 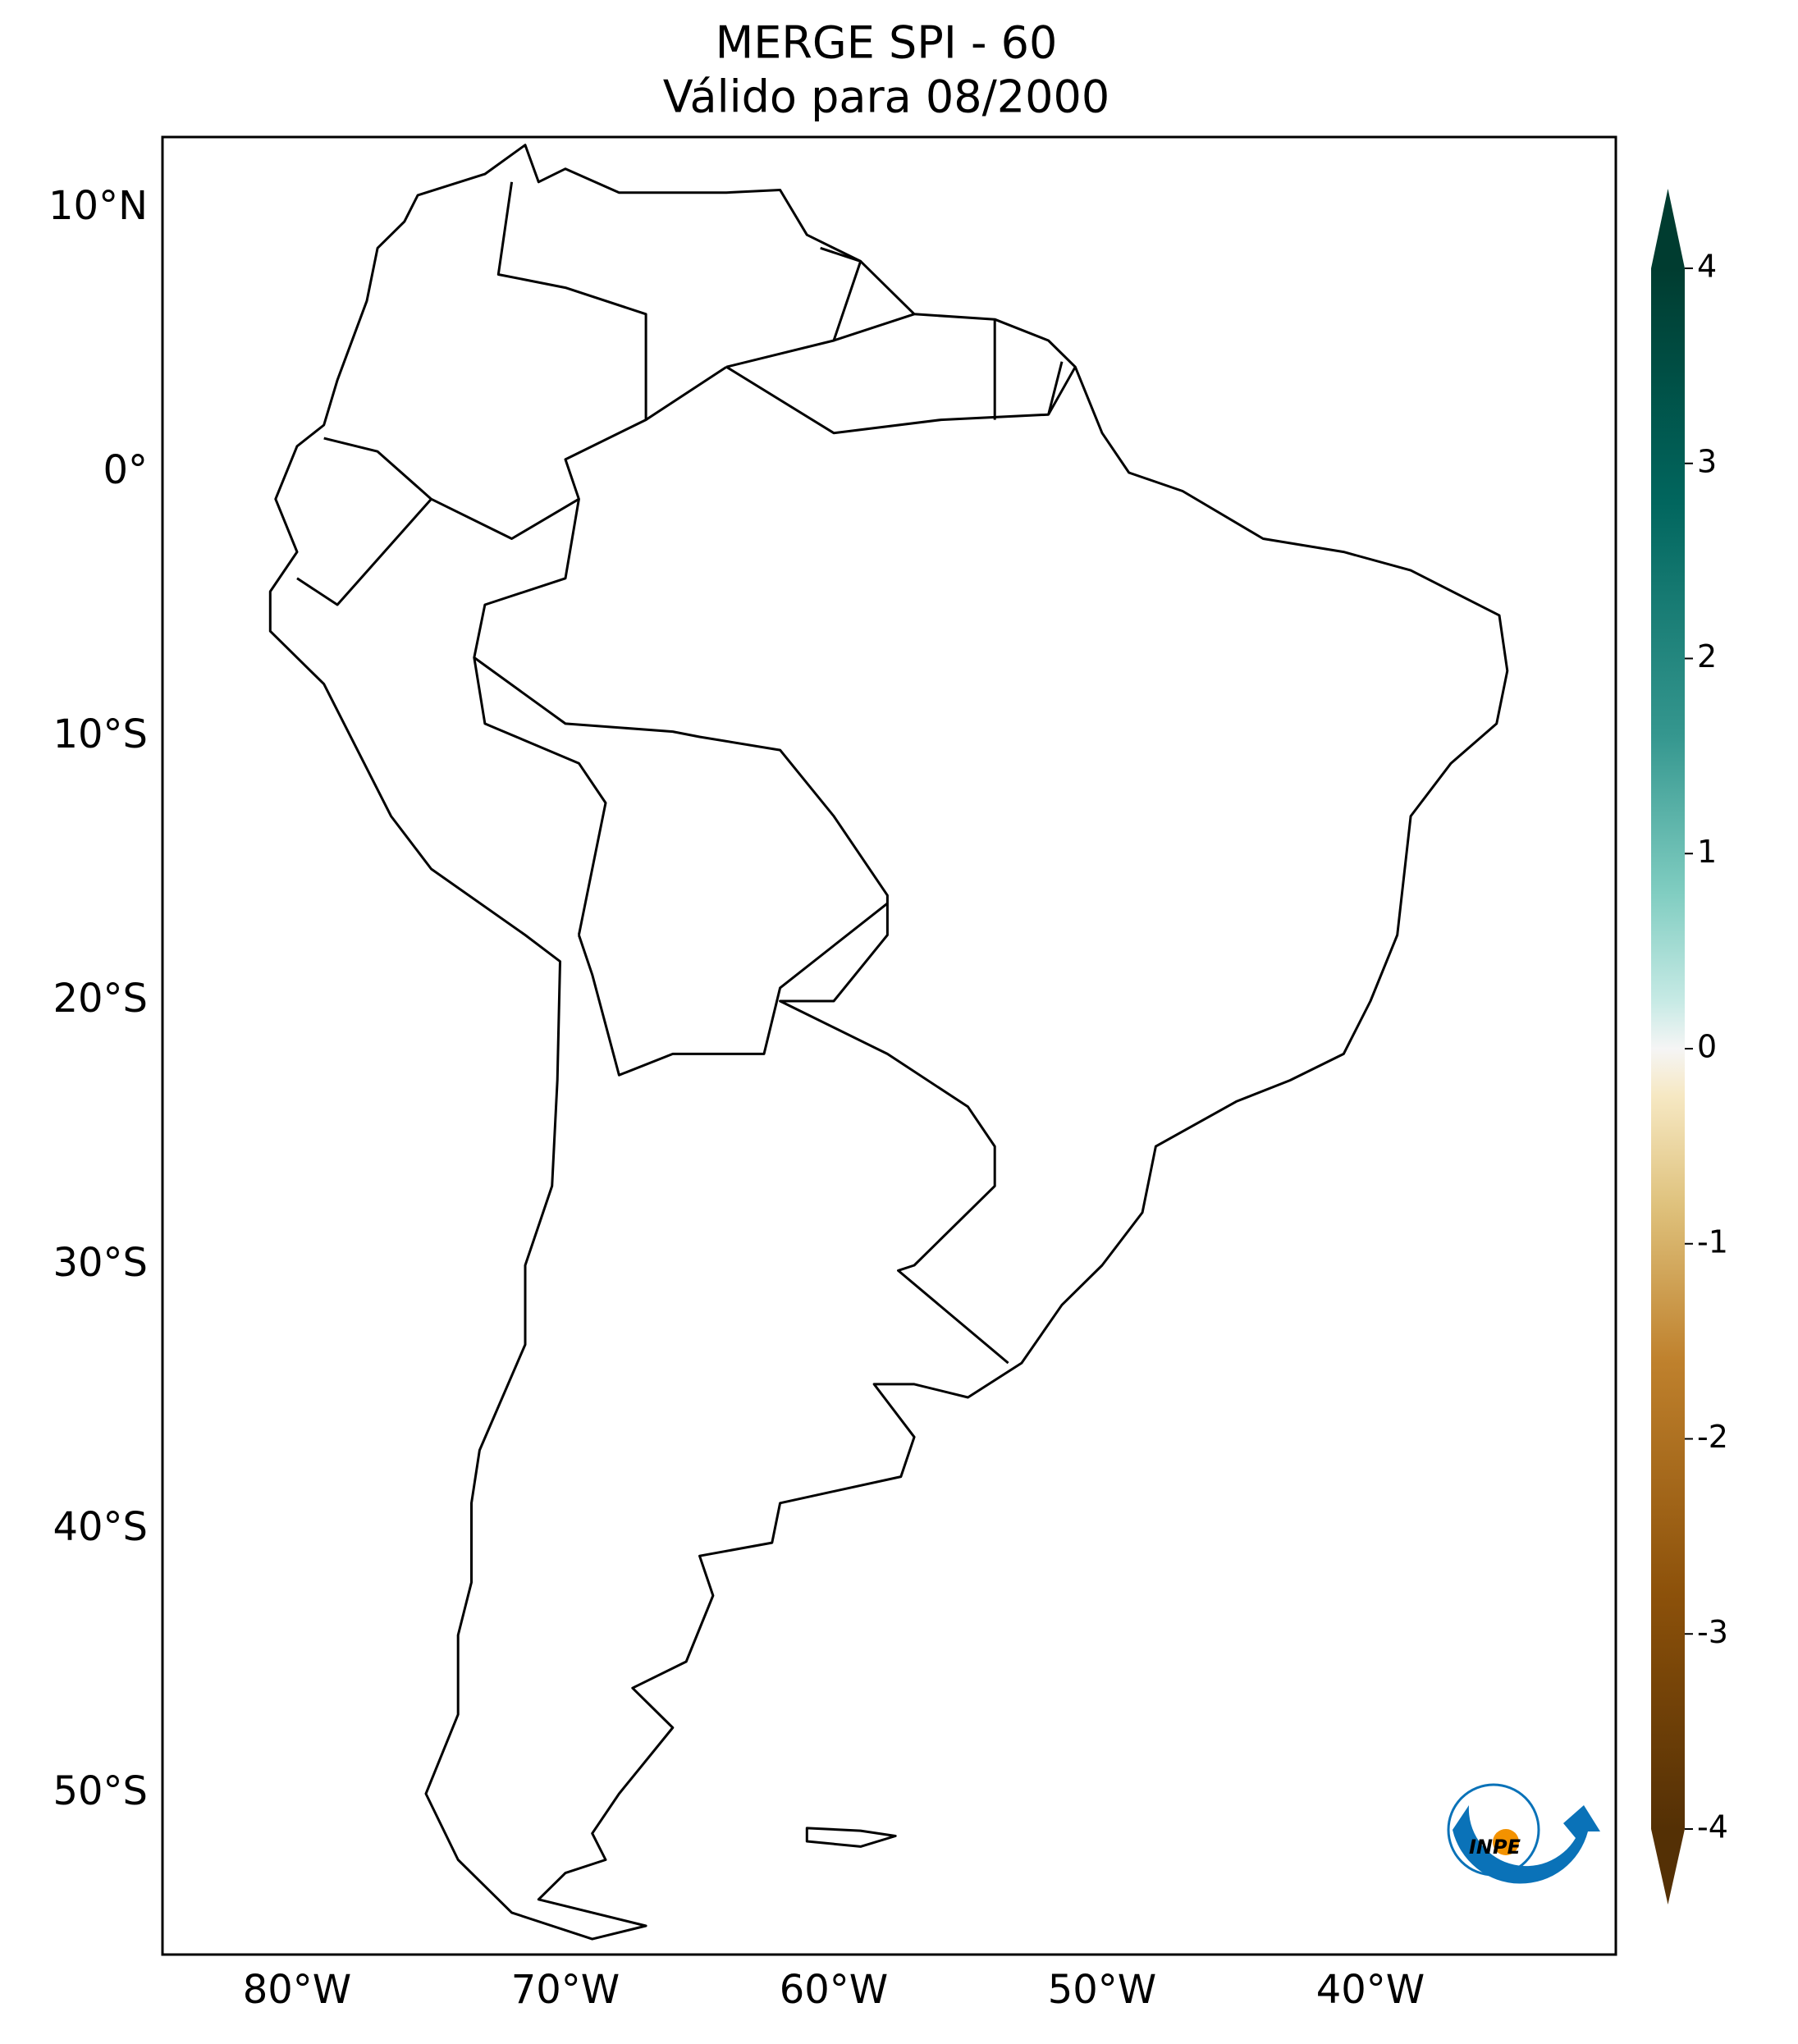 I want to click on lat-label: 10°S, so click(x=100, y=734).